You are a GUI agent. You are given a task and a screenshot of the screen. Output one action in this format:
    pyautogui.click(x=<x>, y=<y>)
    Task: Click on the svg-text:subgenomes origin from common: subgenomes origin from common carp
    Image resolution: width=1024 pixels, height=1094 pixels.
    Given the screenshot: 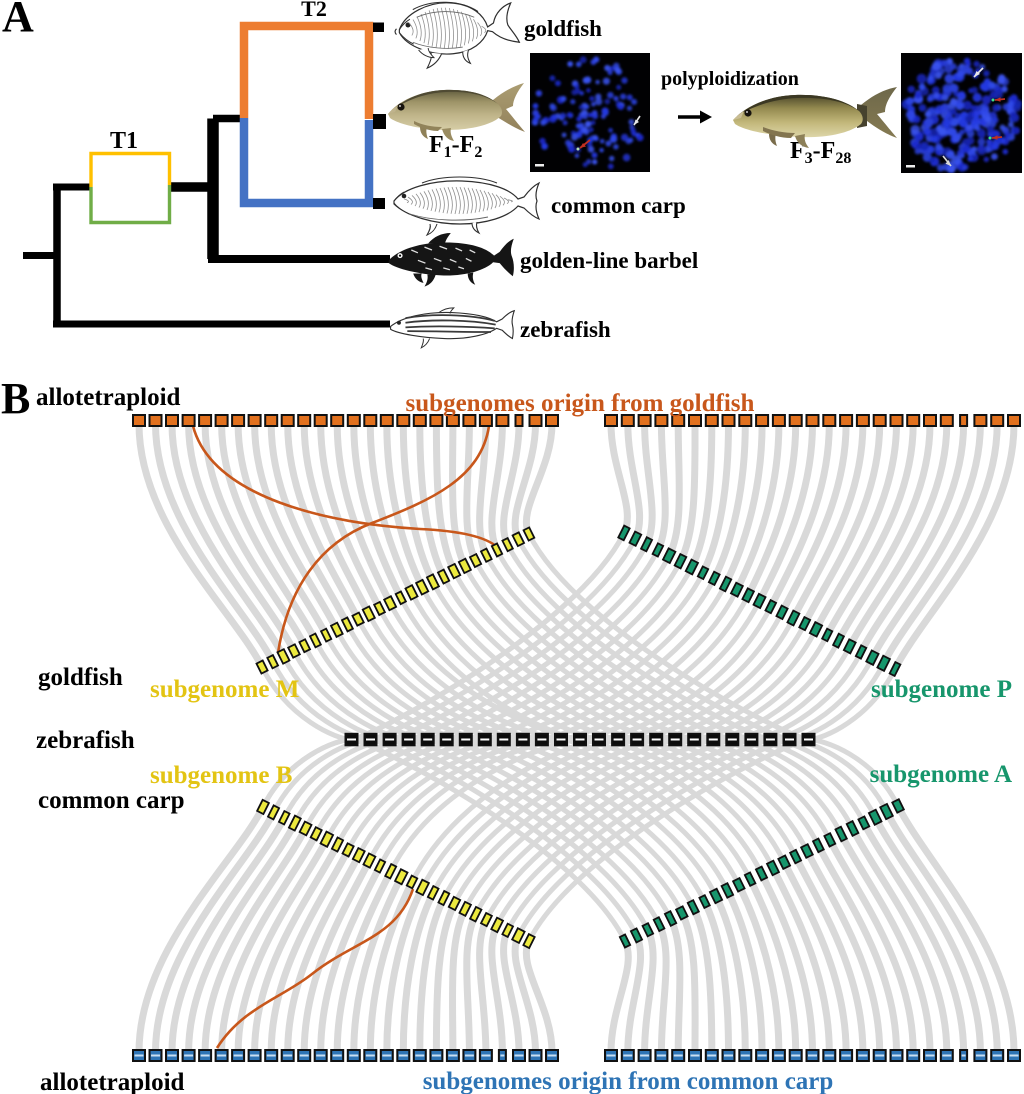 What is the action you would take?
    pyautogui.click(x=628, y=1081)
    